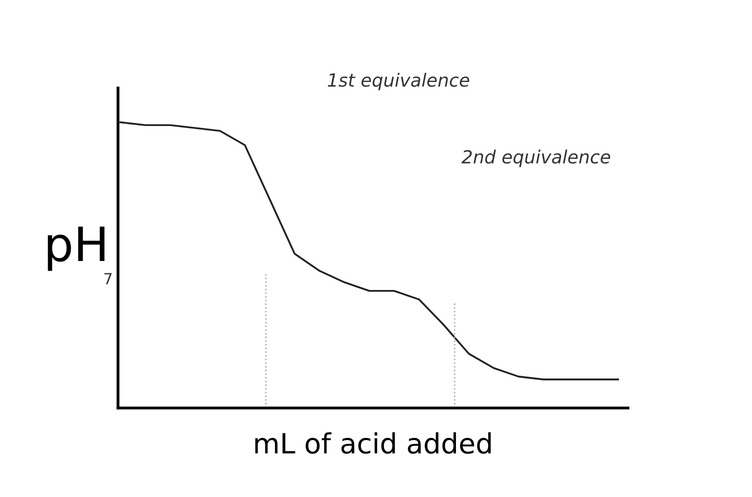 Image resolution: width=752 pixels, height=497 pixels. Describe the element at coordinates (108, 278) in the screenshot. I see `text: 7` at that location.